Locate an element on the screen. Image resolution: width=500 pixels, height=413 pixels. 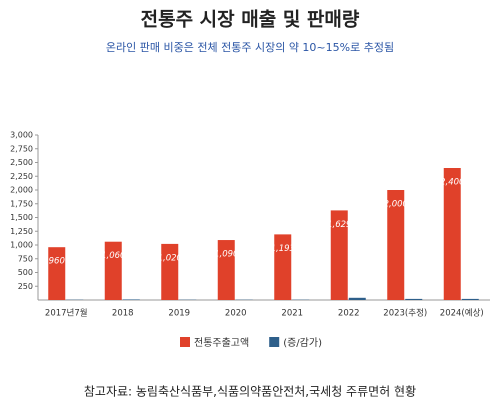
y-tick-label: 1,250 is located at coordinates (21, 231).